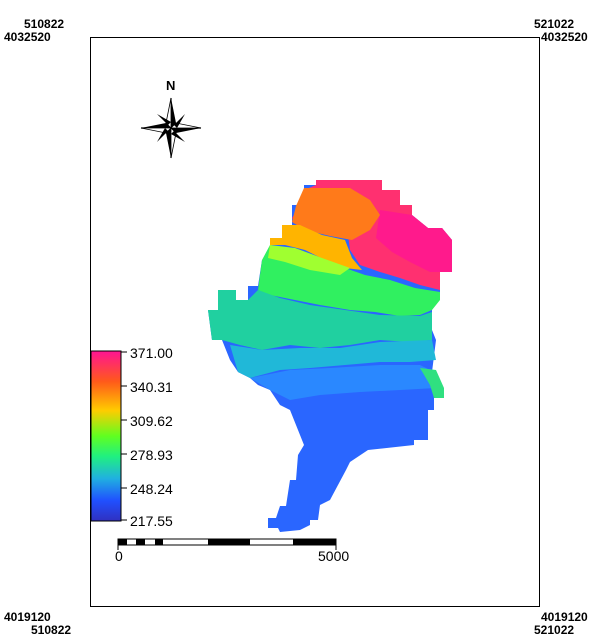 Image resolution: width=611 pixels, height=641 pixels. I want to click on zone-blue-mid, so click(343, 382).